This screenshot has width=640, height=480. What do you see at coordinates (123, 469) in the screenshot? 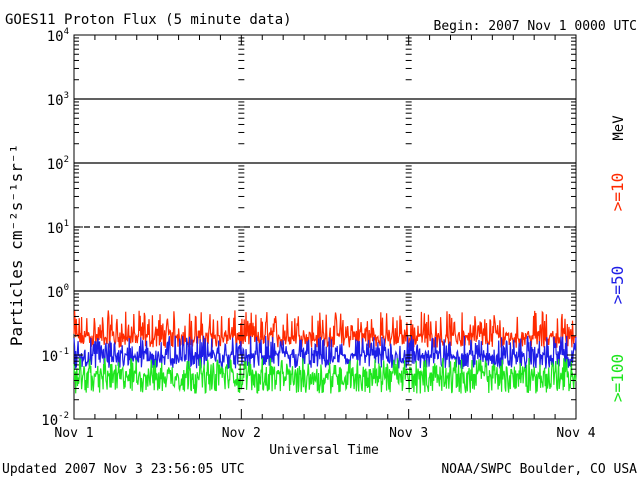
I see `updated-time: Updated 2007 Nov 3 23:56:05 UTC` at bounding box center [123, 469].